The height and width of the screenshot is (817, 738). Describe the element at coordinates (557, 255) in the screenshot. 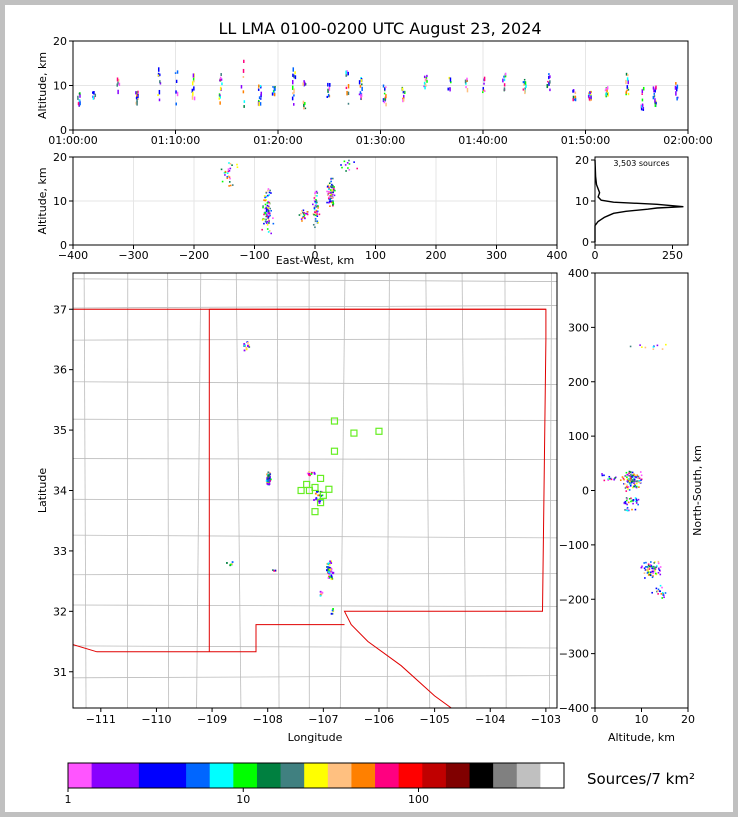

I see `x-tick-label: 400` at that location.